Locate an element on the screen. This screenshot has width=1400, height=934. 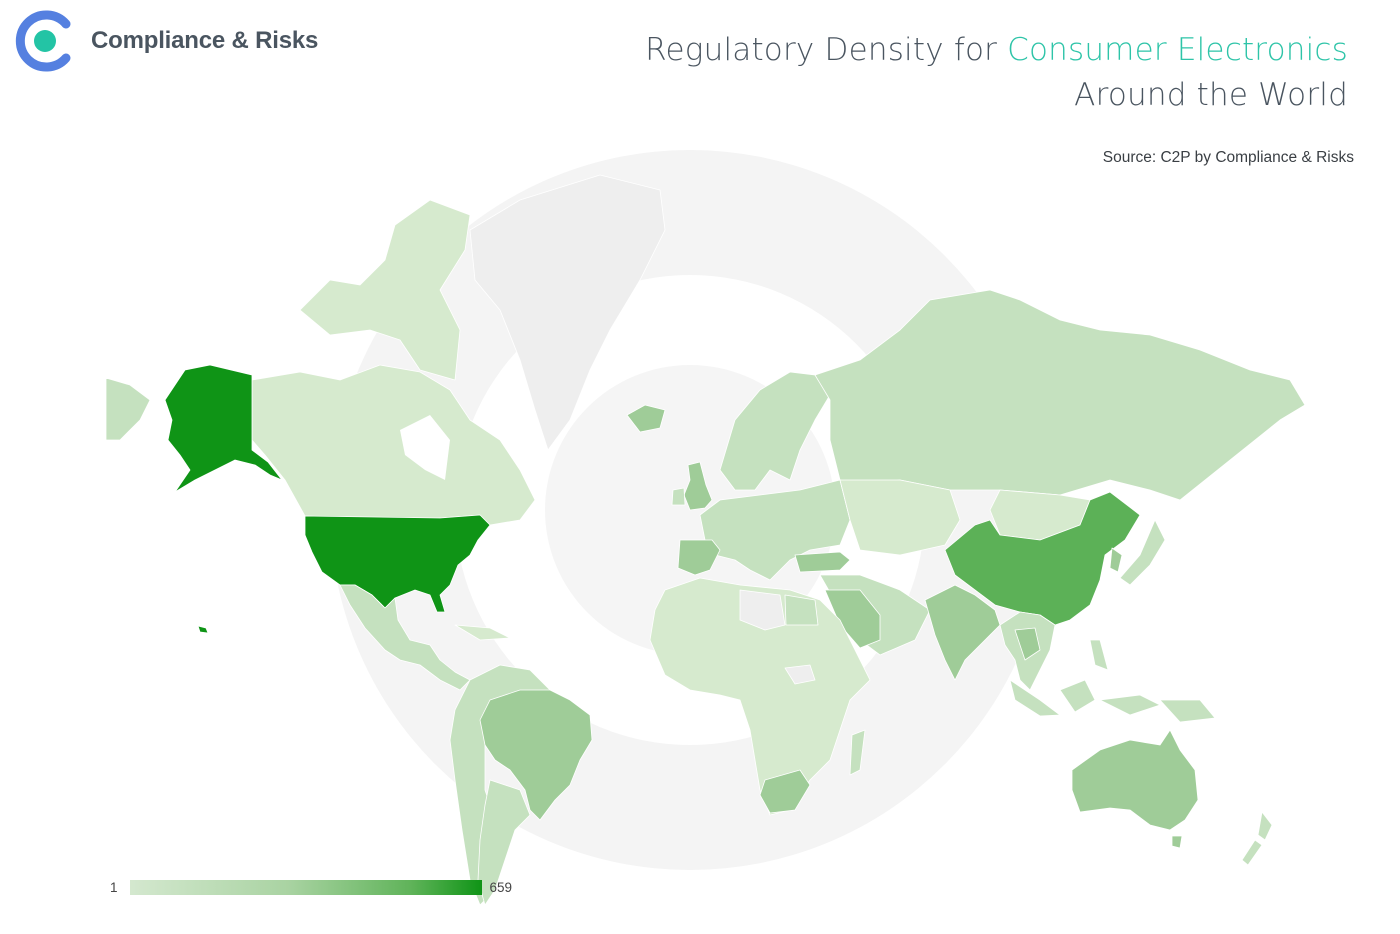
region-central-asia is located at coordinates (900, 517).